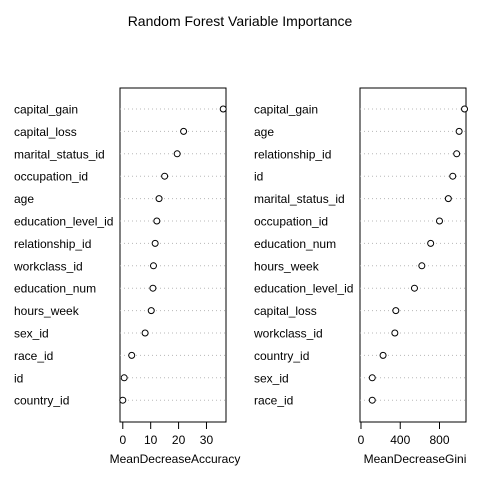 The height and width of the screenshot is (485, 480). I want to click on chart-title: Random Forest Variable Importance, so click(240, 21).